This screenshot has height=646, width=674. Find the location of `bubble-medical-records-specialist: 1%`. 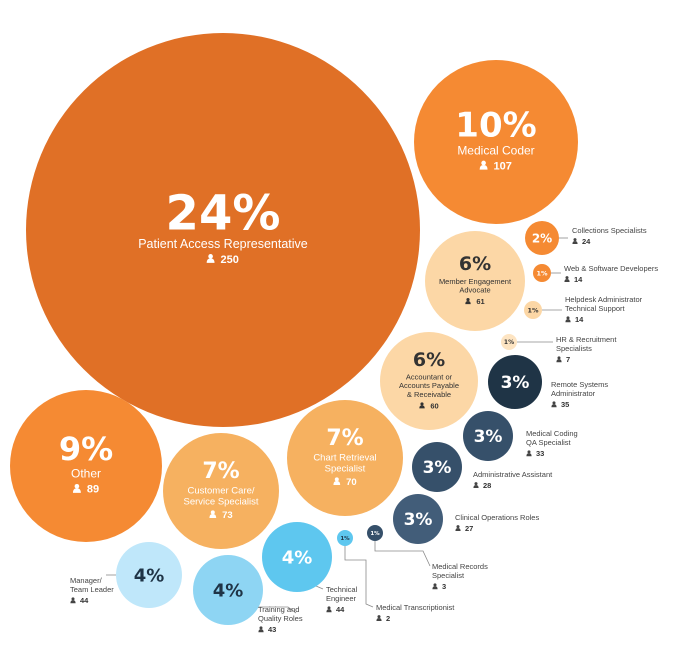

bubble-medical-records-specialist: 1% is located at coordinates (375, 533).